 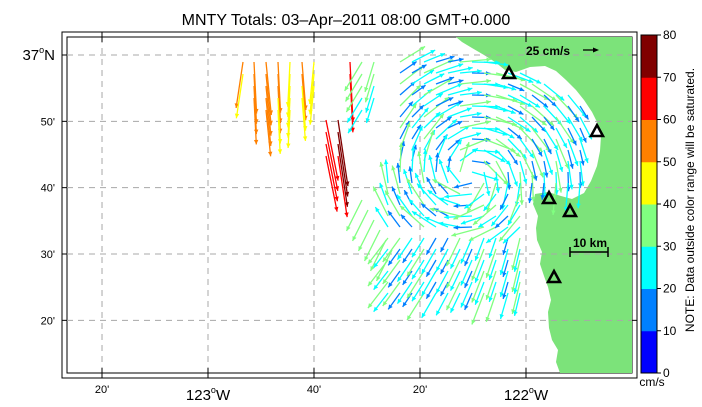 I want to click on radar-site-marker, so click(x=549, y=197).